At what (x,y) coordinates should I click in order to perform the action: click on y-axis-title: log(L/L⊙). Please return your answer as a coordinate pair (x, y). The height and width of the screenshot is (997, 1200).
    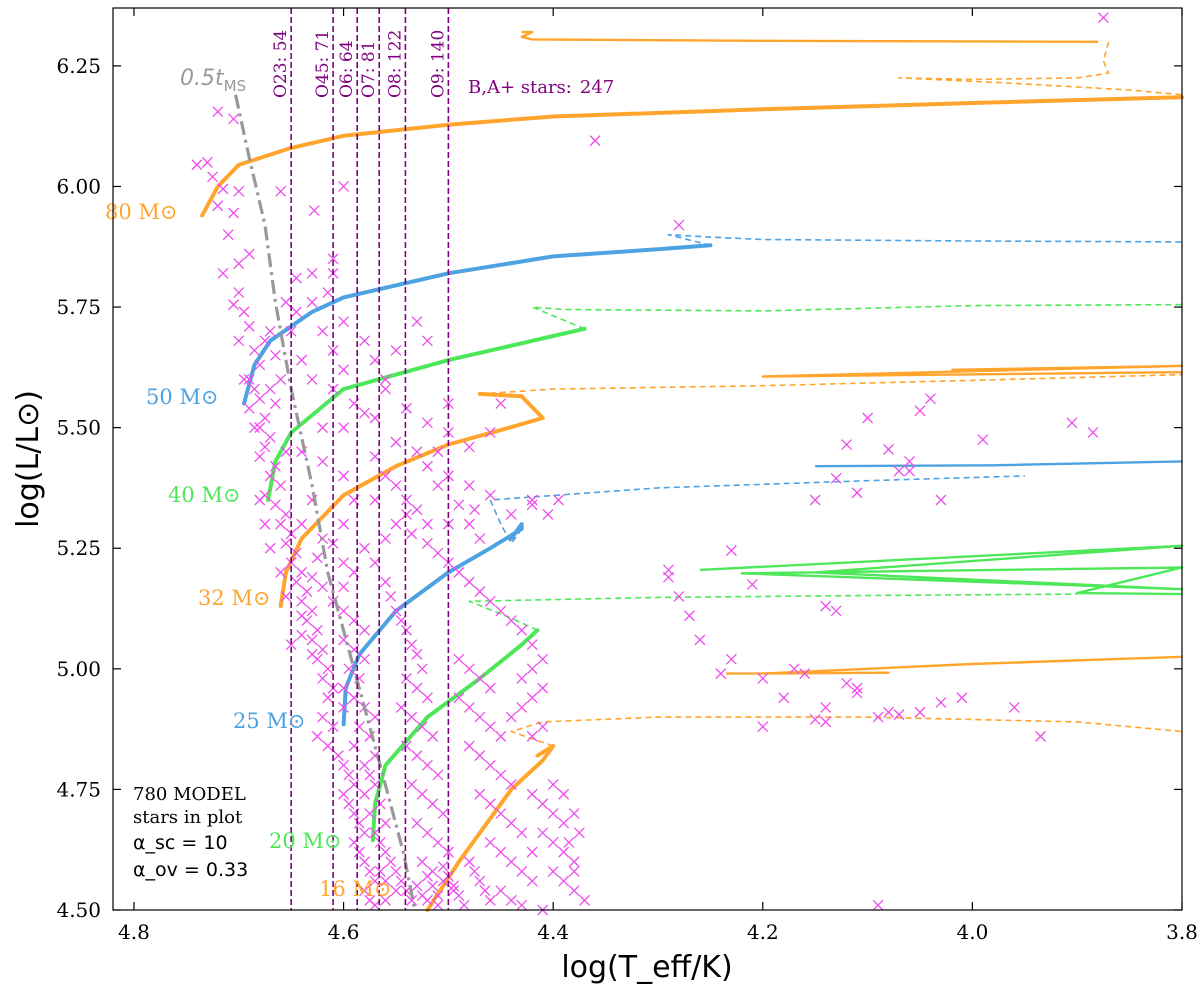
    Looking at the image, I should click on (28, 459).